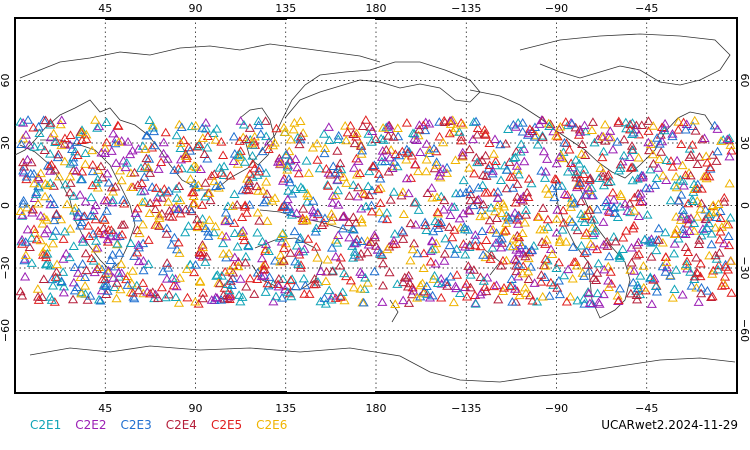  What do you see at coordinates (744, 81) in the screenshot?
I see `lat-tick-label: 60` at bounding box center [744, 81].